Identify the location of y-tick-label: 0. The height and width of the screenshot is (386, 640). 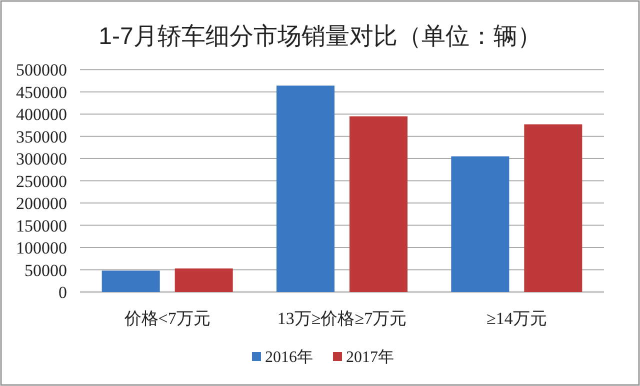
(62, 292).